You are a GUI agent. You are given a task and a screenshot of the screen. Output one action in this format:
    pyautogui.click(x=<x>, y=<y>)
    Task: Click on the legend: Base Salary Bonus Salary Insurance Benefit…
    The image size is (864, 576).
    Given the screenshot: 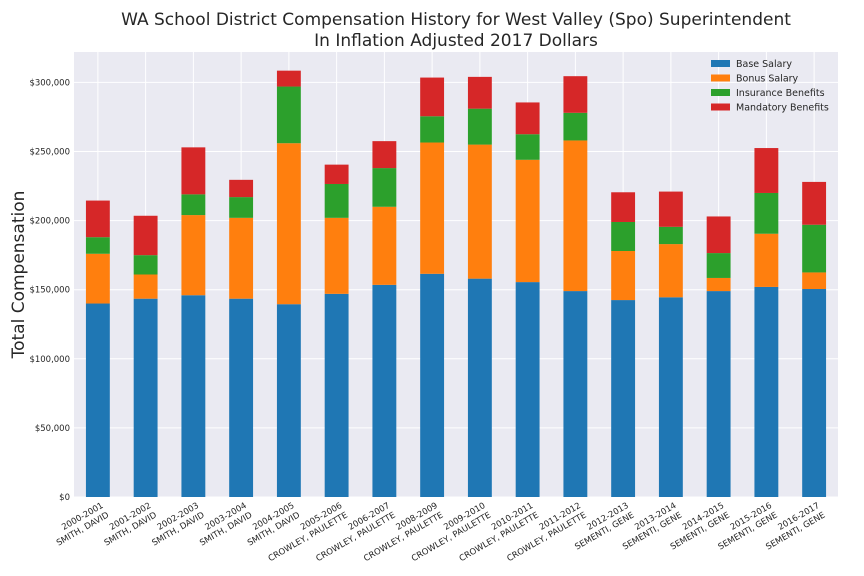 What is the action you would take?
    pyautogui.click(x=770, y=86)
    